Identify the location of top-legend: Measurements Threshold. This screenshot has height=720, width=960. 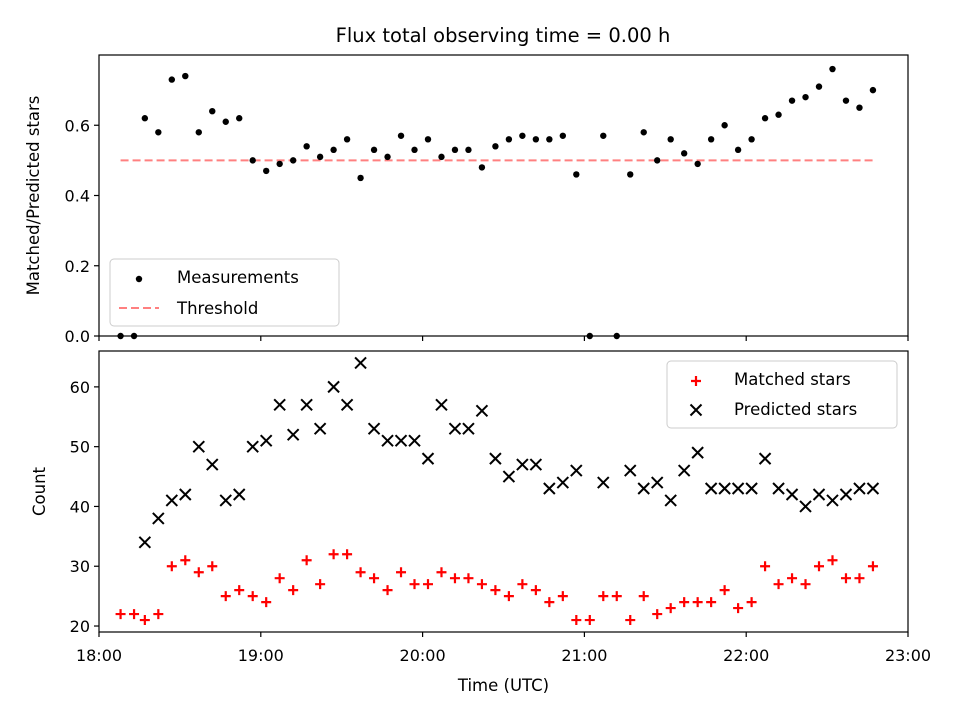
(224, 292).